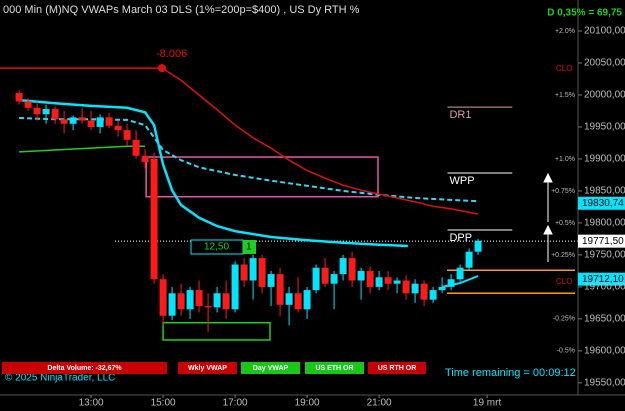 The height and width of the screenshot is (411, 625). Describe the element at coordinates (548, 217) in the screenshot. I see `trend-arrows` at that location.